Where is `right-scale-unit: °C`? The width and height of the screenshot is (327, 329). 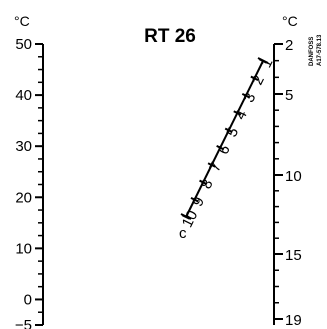
right-scale-unit: °C is located at coordinates (290, 21).